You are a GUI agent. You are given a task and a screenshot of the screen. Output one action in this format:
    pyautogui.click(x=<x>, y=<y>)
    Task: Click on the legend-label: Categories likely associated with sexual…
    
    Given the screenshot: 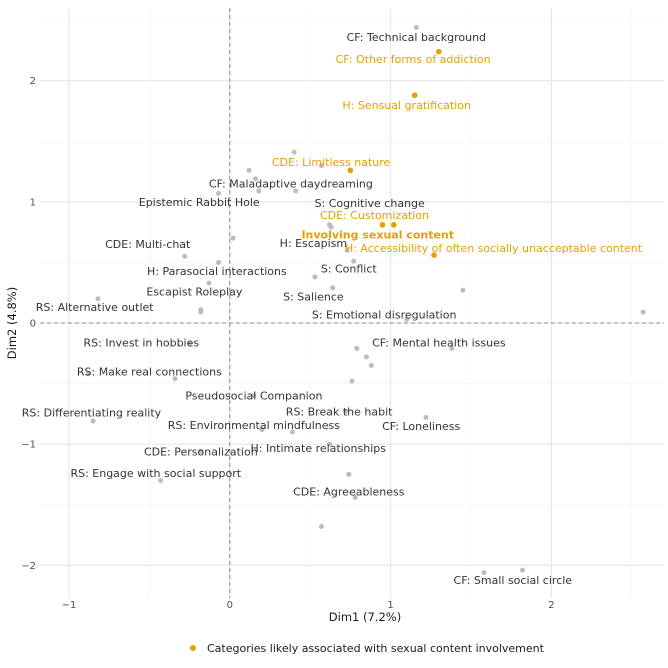 What is the action you would take?
    pyautogui.click(x=376, y=648)
    